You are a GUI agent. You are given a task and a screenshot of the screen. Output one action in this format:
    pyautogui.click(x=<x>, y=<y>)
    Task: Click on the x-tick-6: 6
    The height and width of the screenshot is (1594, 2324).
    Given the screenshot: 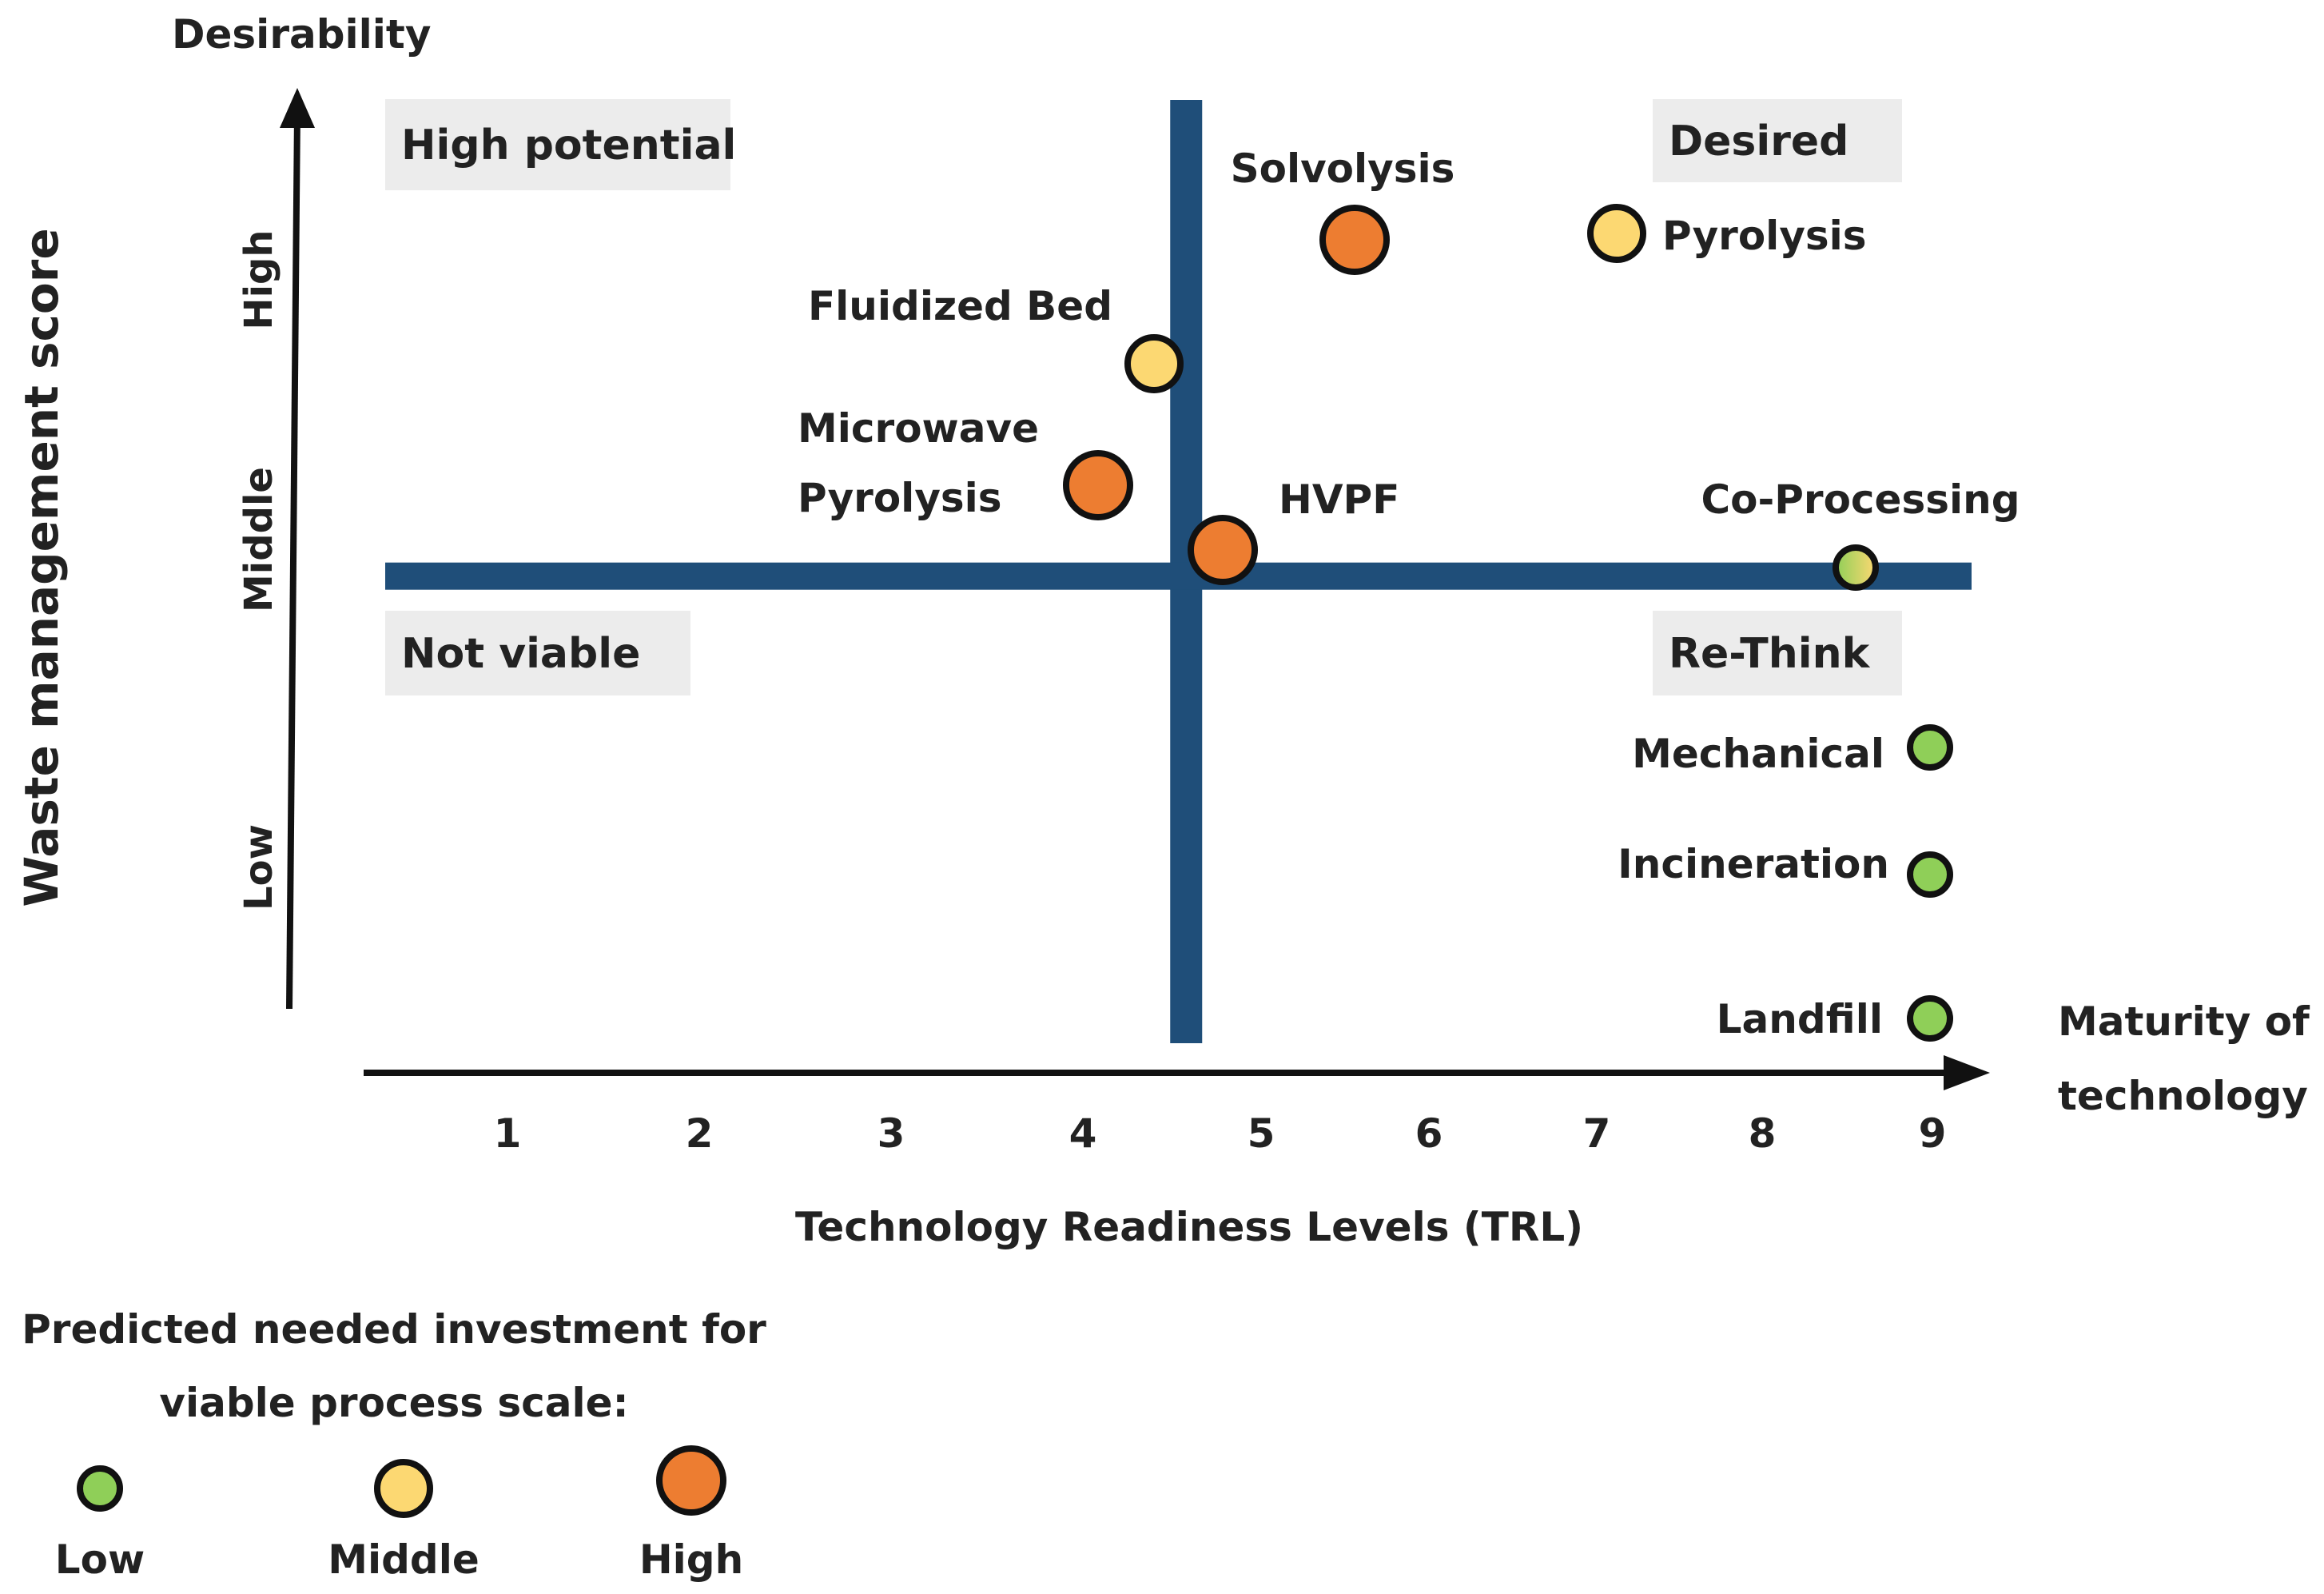 What is the action you would take?
    pyautogui.click(x=1429, y=1134)
    